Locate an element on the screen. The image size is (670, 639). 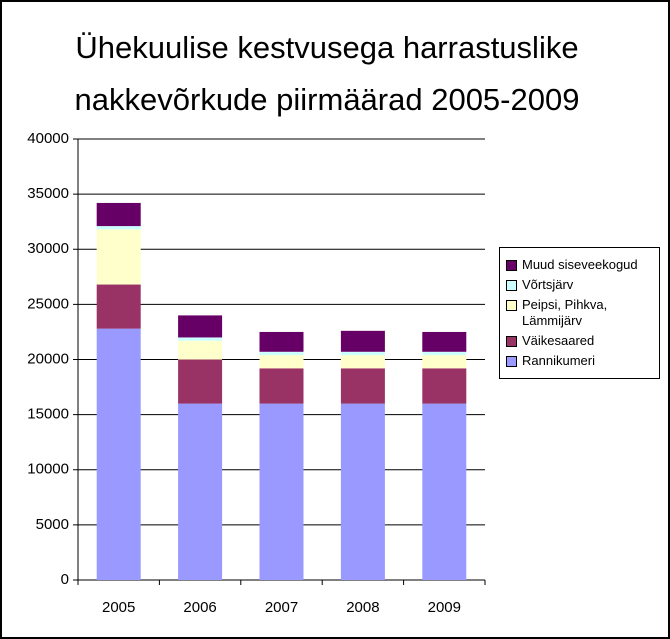
y-tick-label: 30000 is located at coordinates (48, 248).